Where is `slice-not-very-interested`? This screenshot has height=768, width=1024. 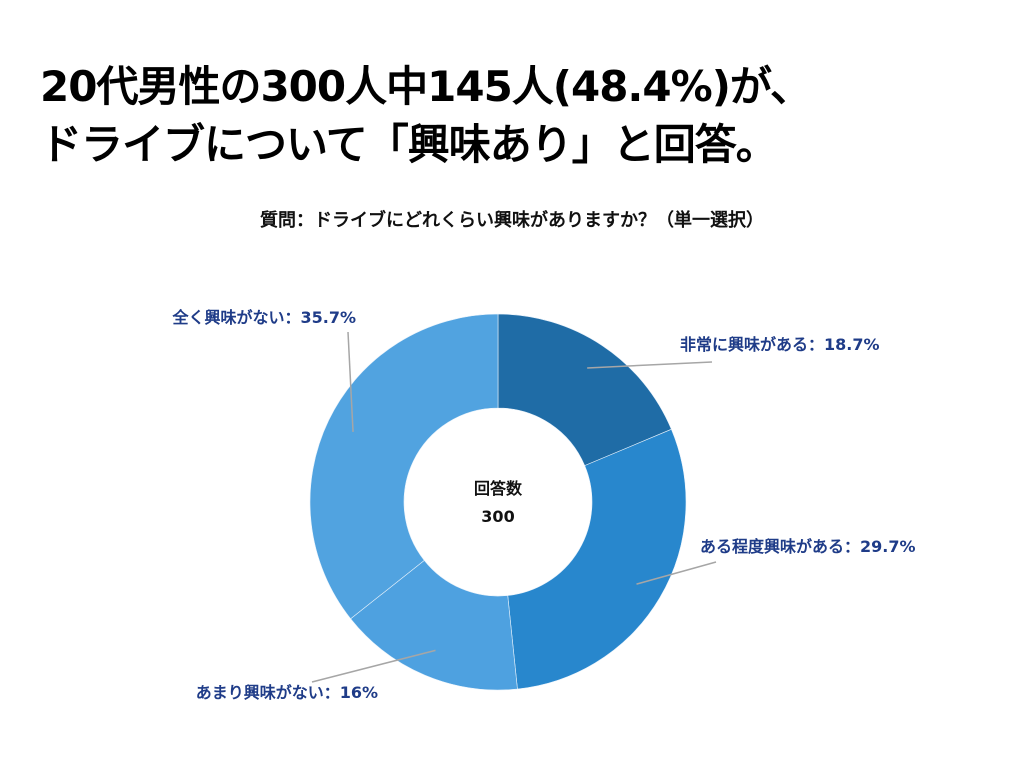 slice-not-very-interested is located at coordinates (434, 625).